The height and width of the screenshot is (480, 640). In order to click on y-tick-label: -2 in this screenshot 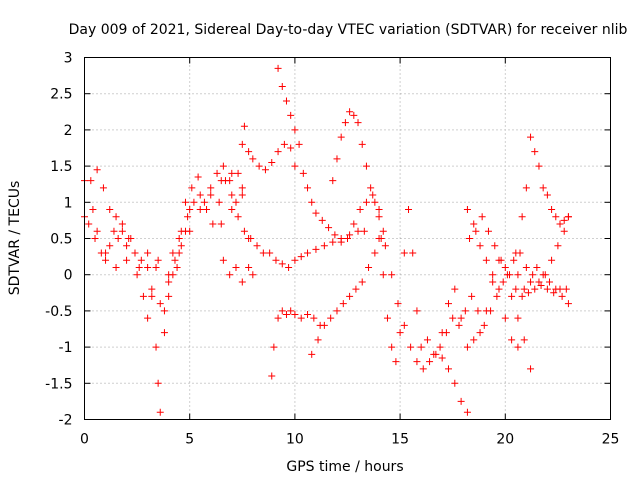, I will do `click(66, 421)`.